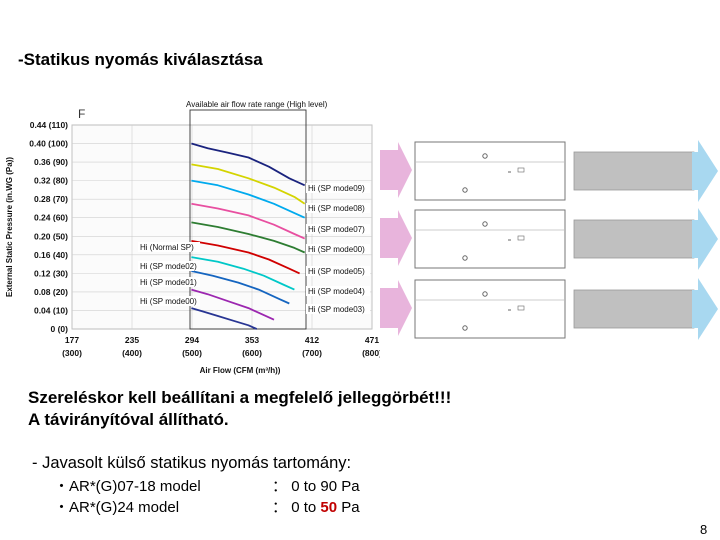 The height and width of the screenshot is (540, 720). What do you see at coordinates (372, 340) in the screenshot?
I see `x-tick-label: 471` at bounding box center [372, 340].